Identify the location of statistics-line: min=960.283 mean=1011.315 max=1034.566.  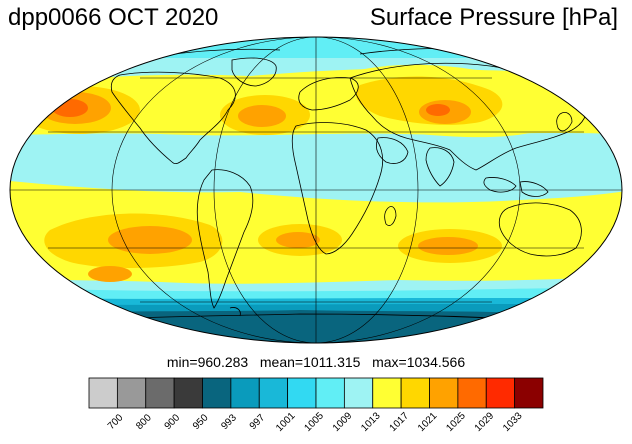
(316, 362).